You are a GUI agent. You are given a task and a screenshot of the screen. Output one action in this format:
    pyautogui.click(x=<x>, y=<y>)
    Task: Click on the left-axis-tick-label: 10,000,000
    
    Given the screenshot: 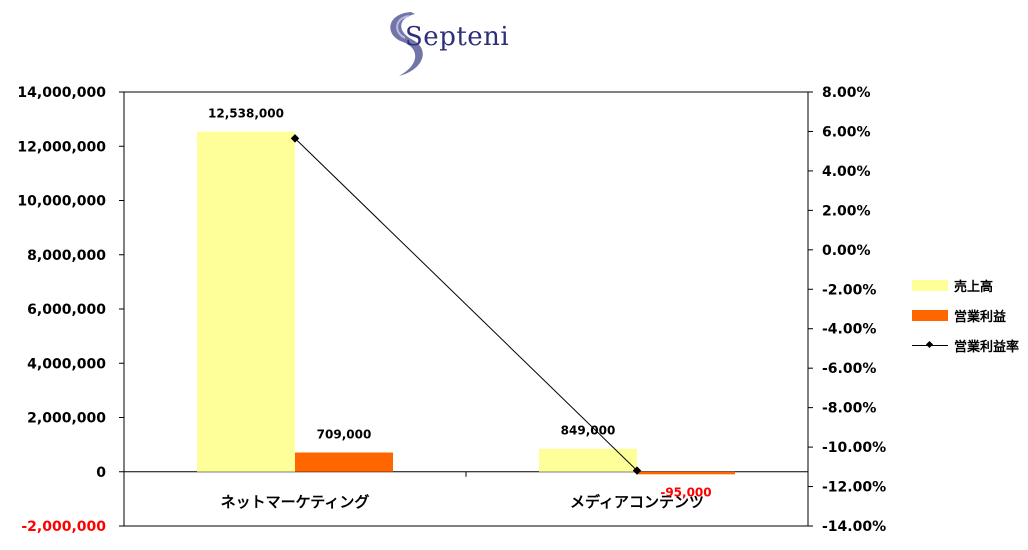 What is the action you would take?
    pyautogui.click(x=61, y=202)
    